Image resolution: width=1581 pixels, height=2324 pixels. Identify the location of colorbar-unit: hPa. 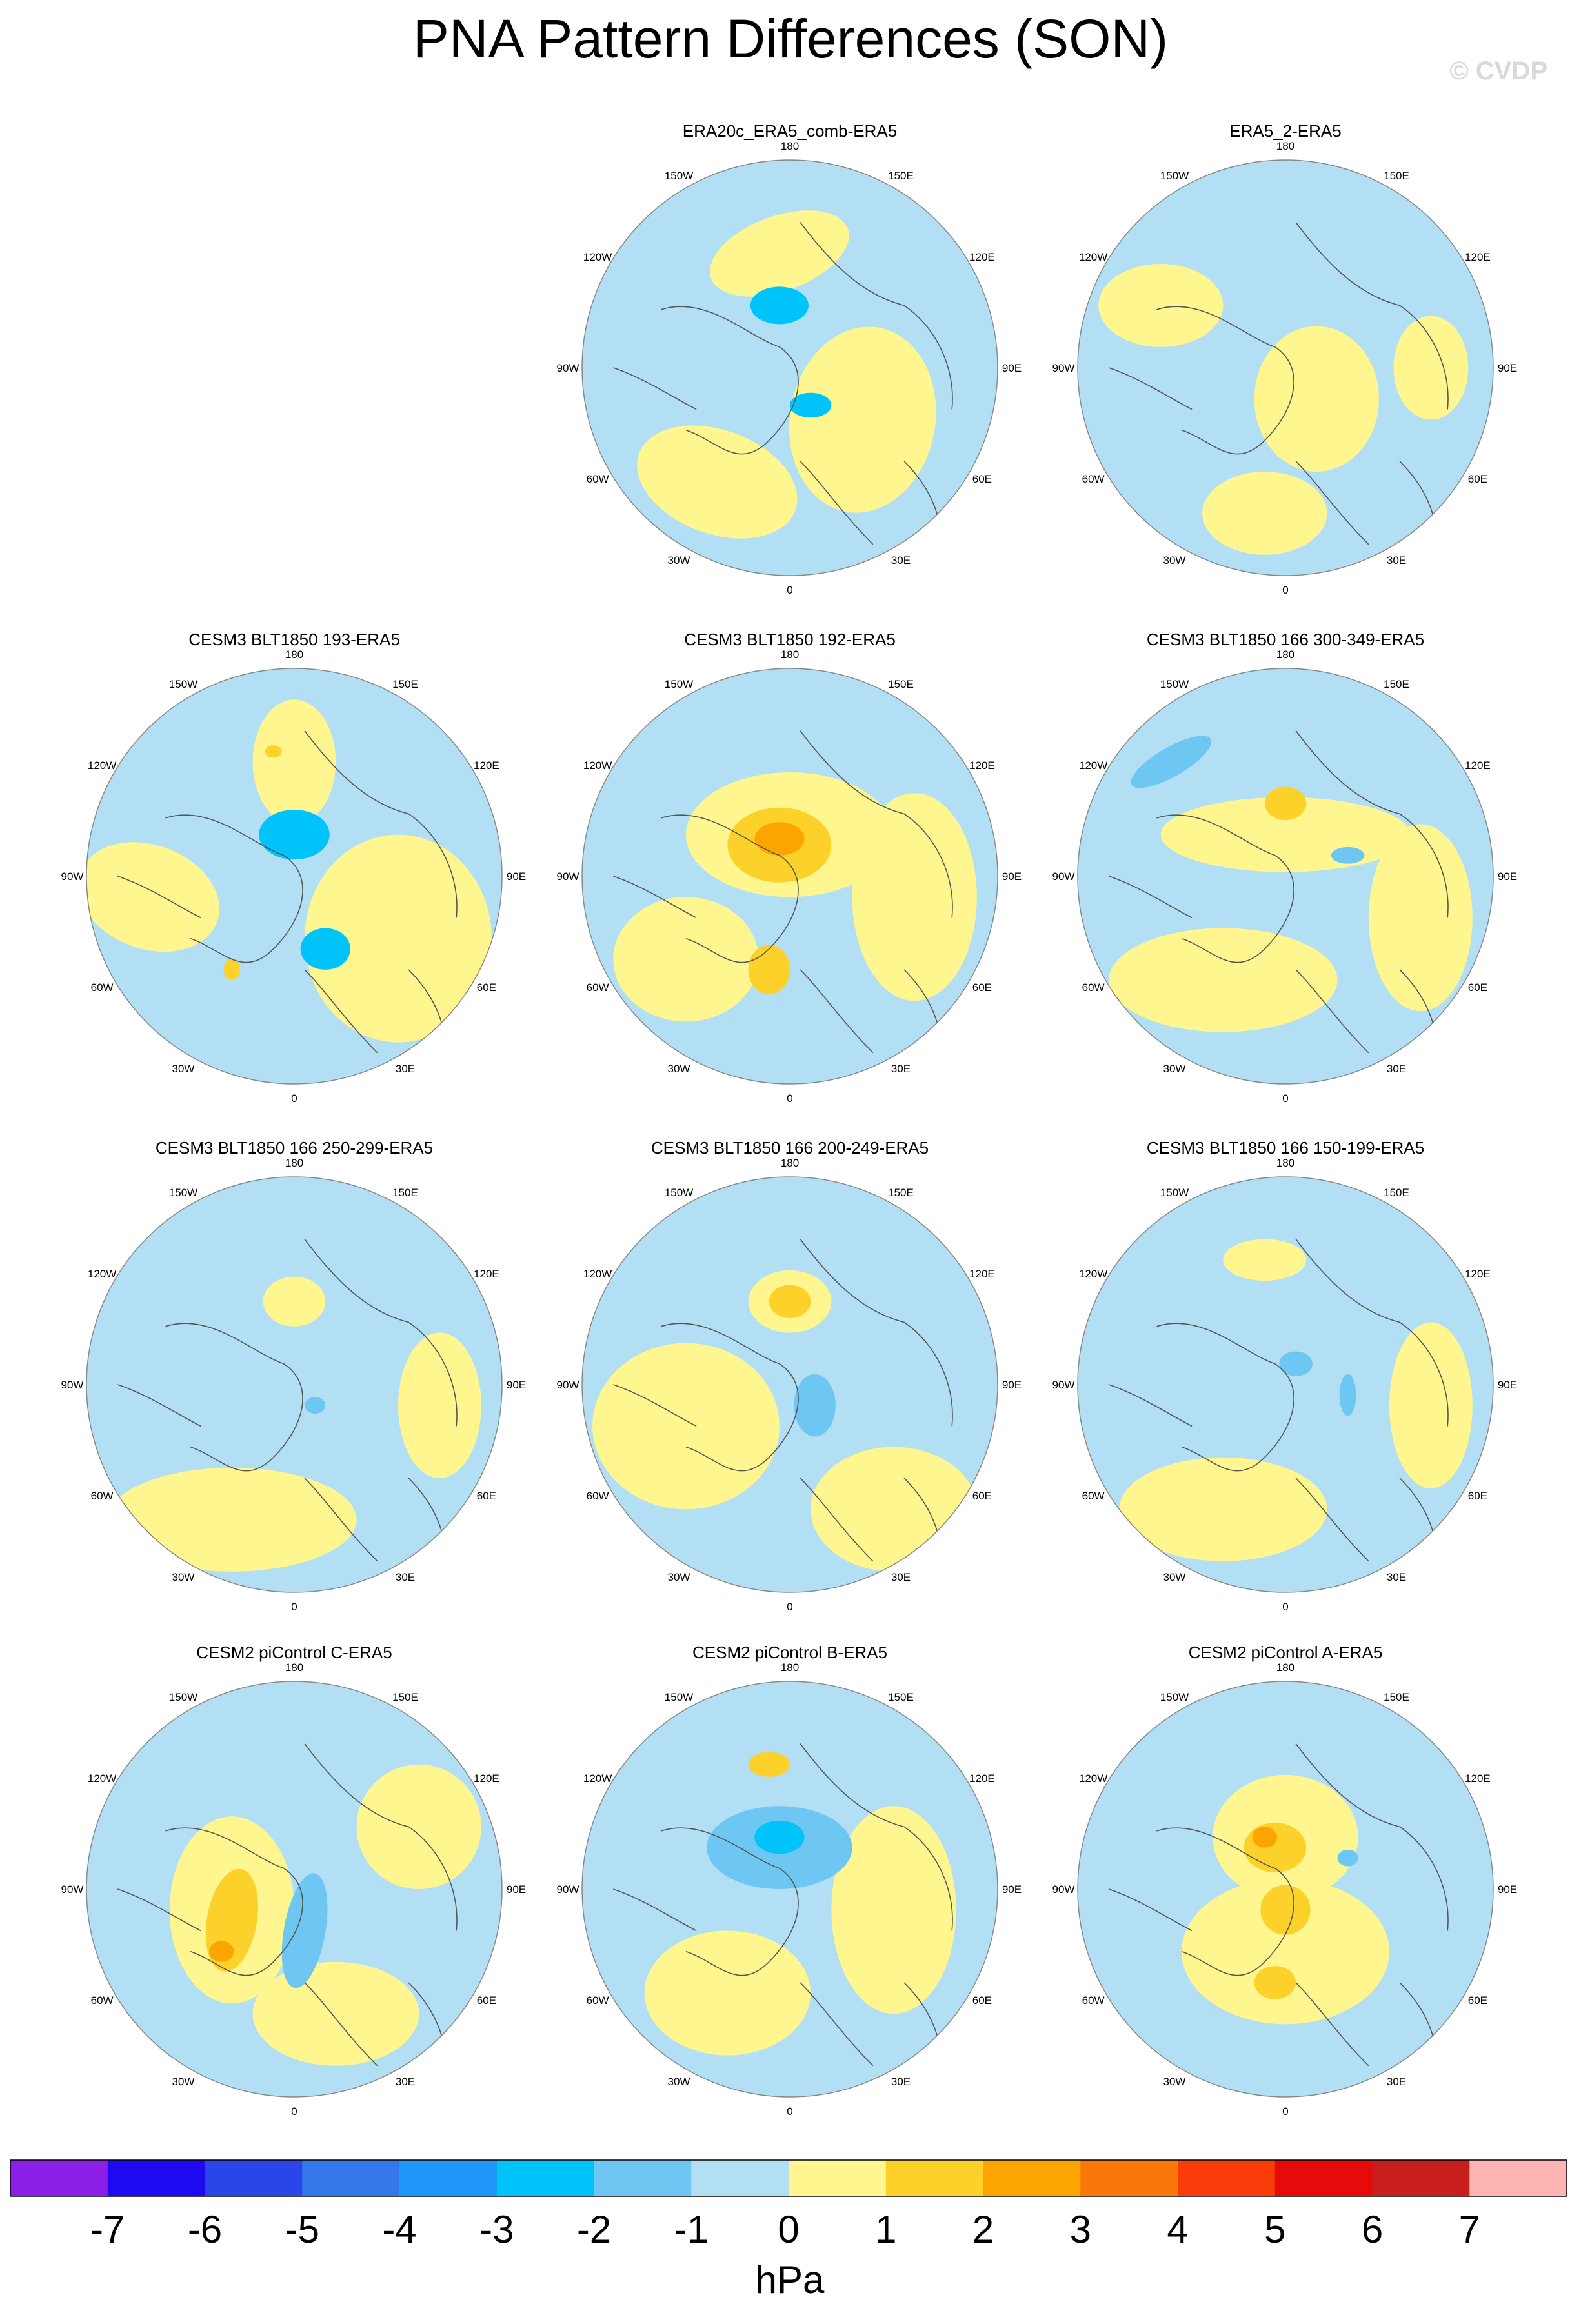
(790, 2279).